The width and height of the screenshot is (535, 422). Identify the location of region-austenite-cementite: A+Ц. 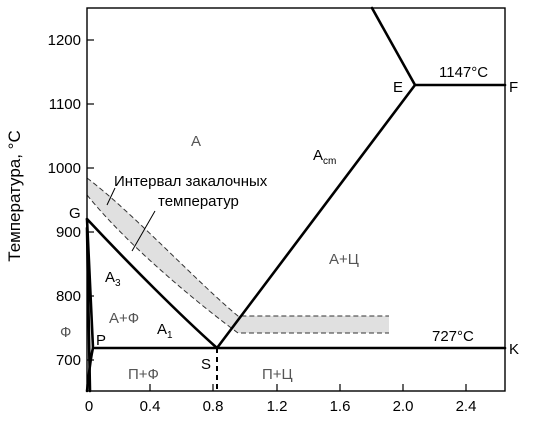
(344, 259).